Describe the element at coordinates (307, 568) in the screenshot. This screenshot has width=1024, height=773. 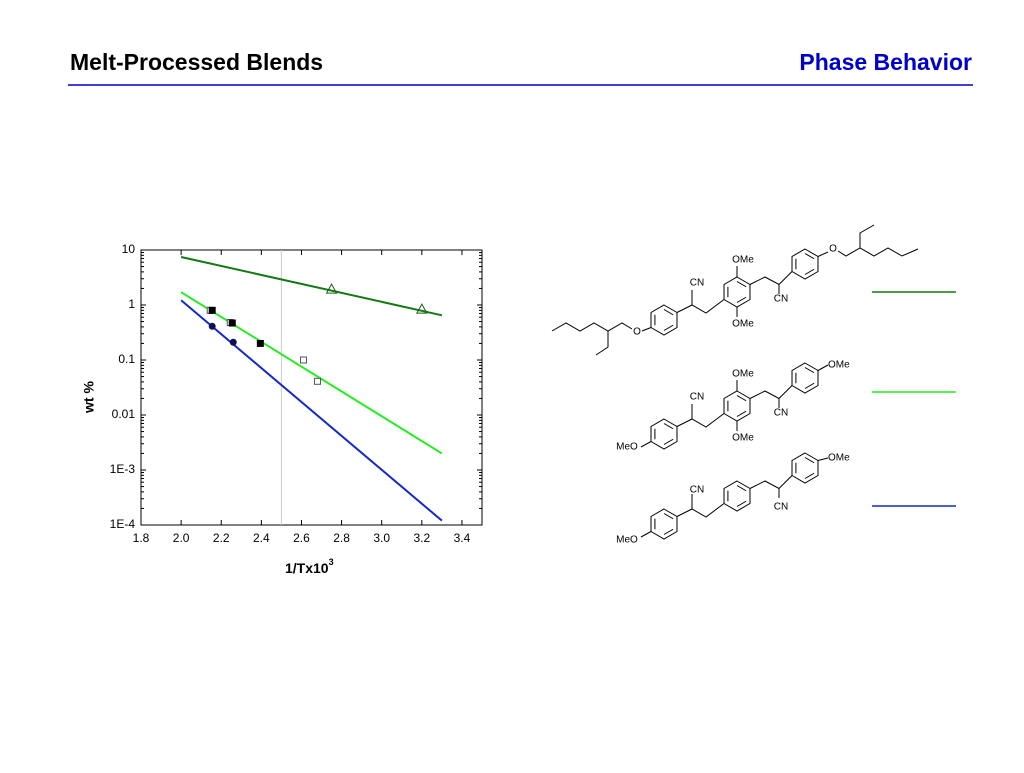
I see `x-axis-label-main: 1/Tx10` at that location.